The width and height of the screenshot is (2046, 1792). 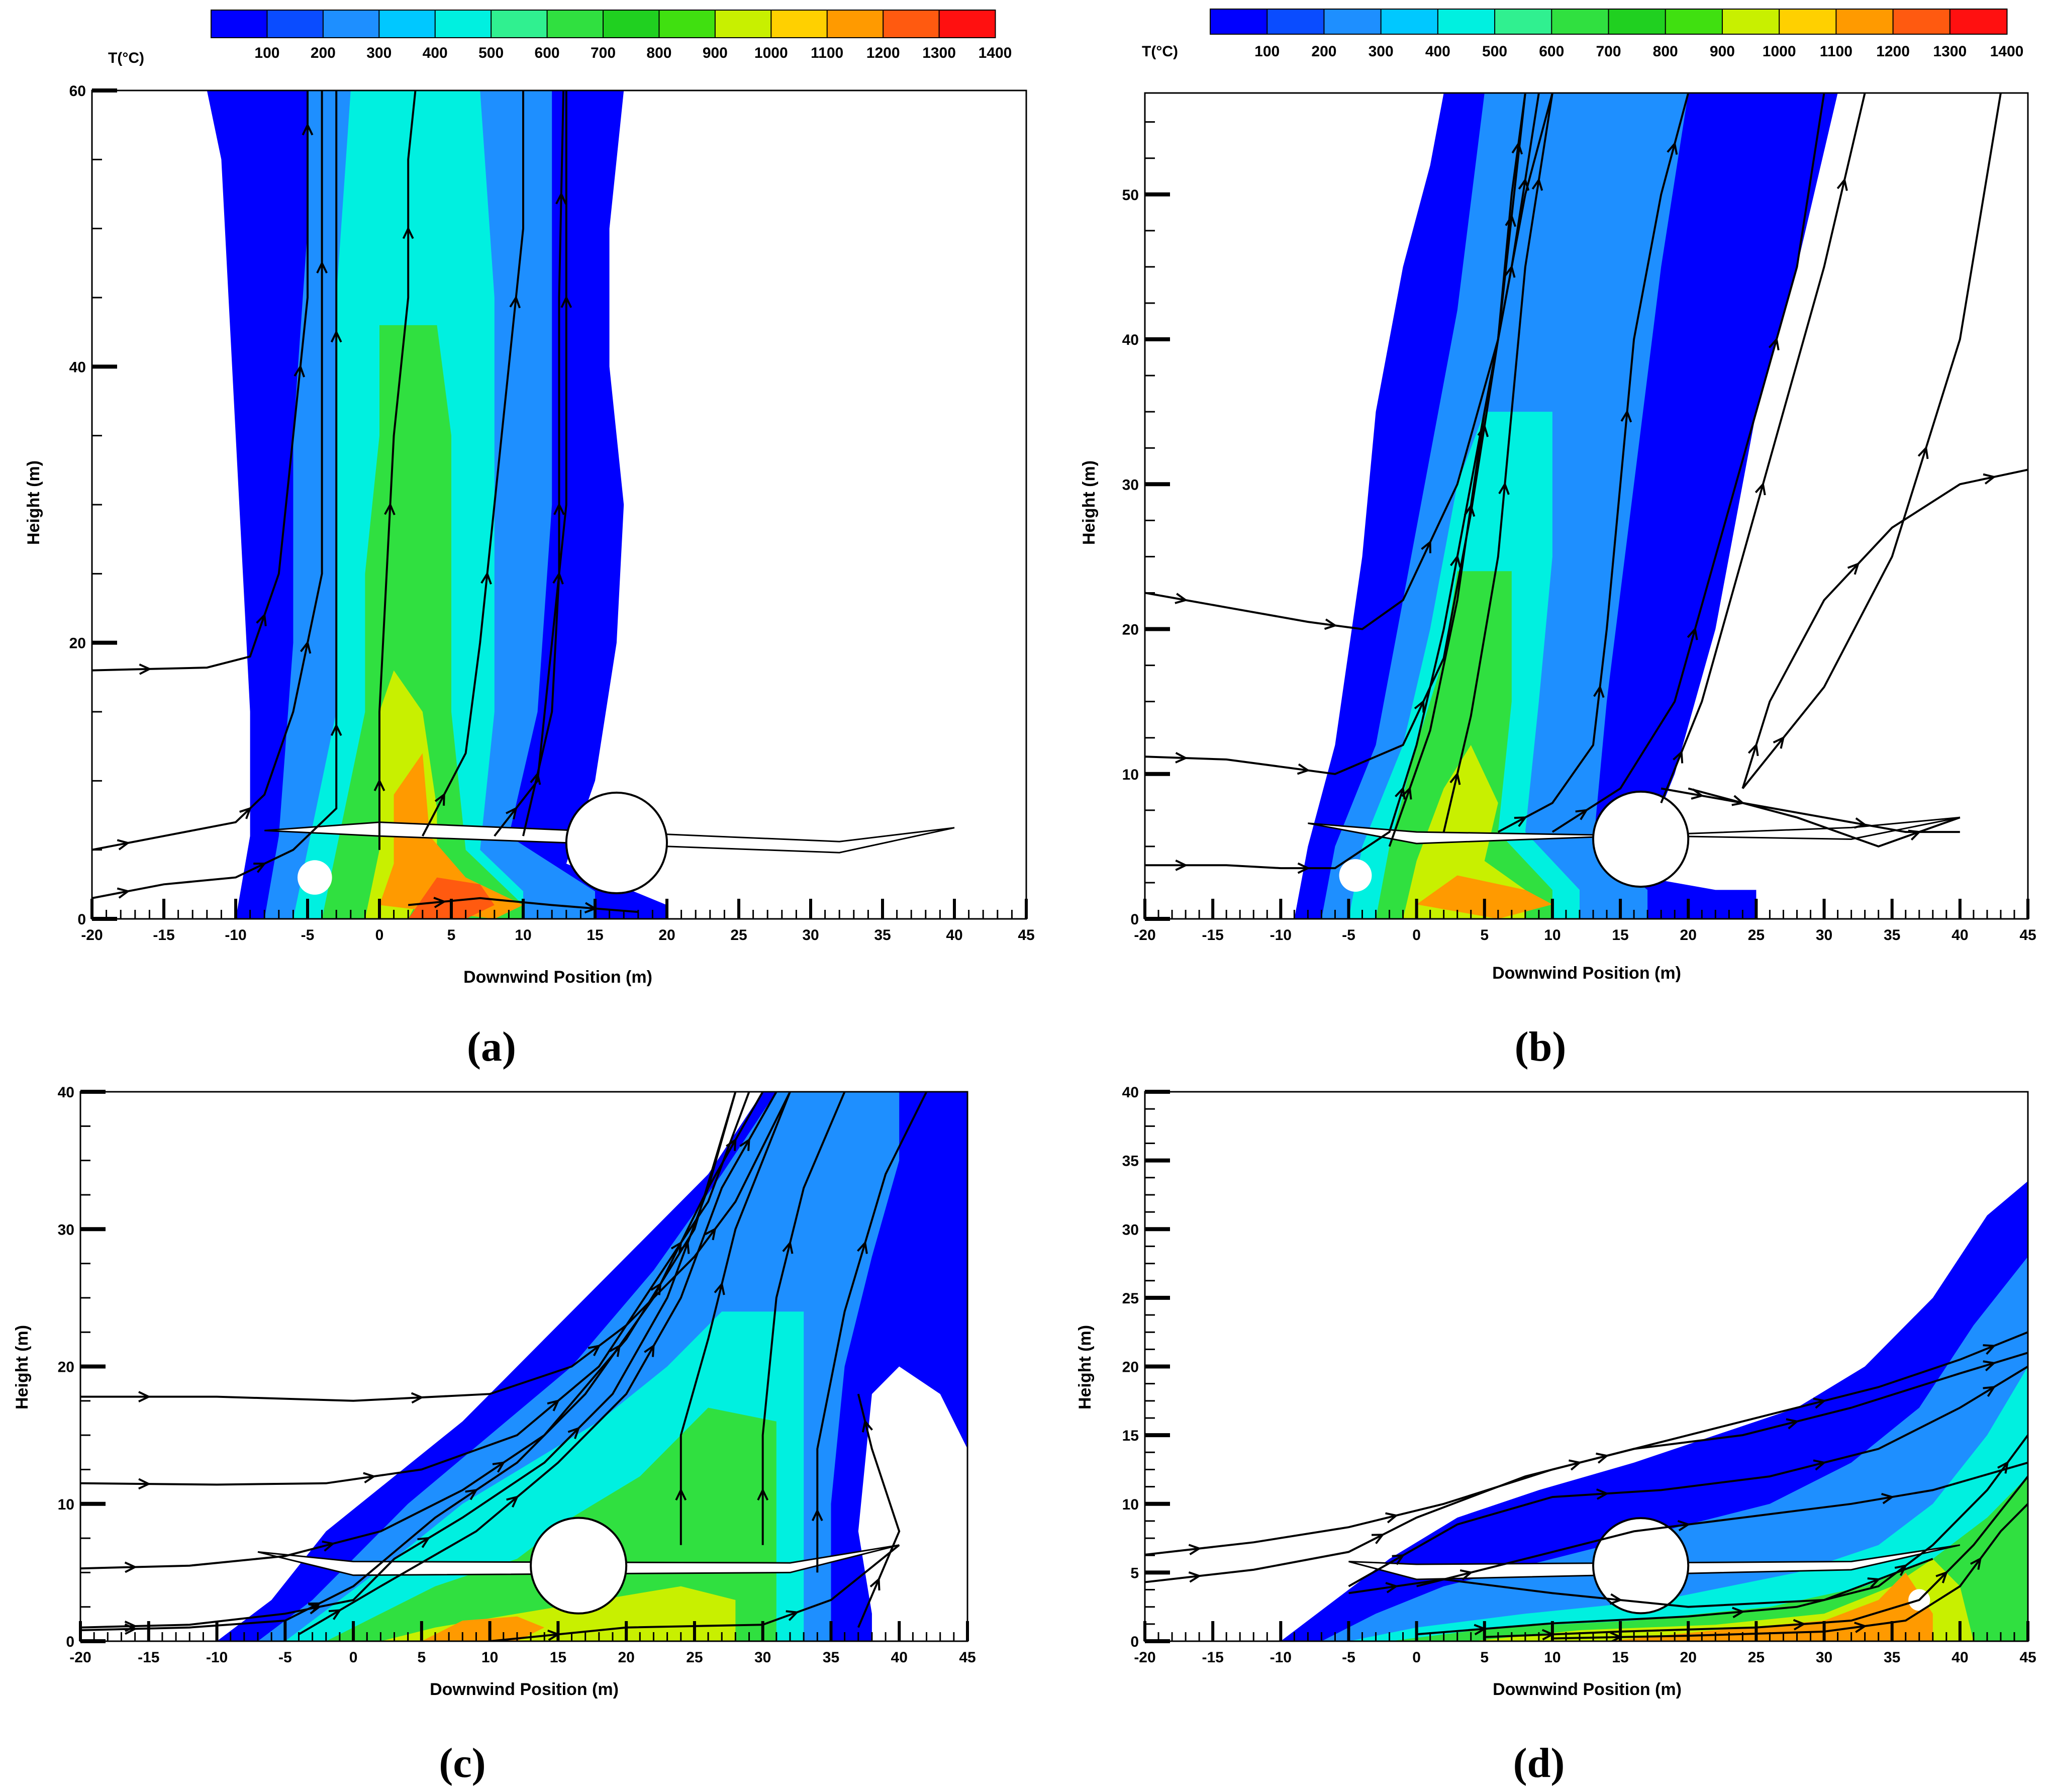 I want to click on x-tick-label: 45, so click(x=967, y=1657).